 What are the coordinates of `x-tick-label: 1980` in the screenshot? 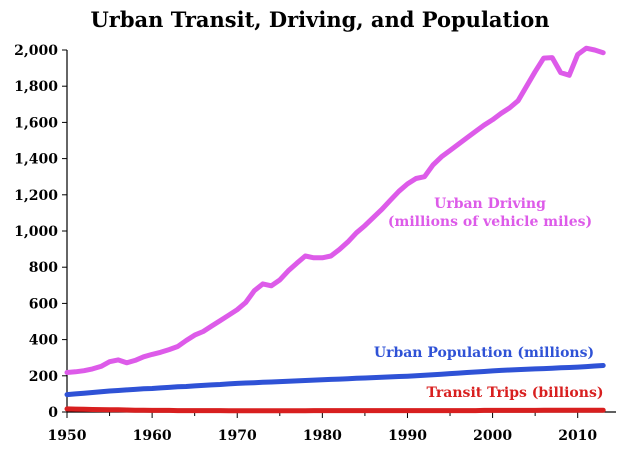 It's located at (322, 436).